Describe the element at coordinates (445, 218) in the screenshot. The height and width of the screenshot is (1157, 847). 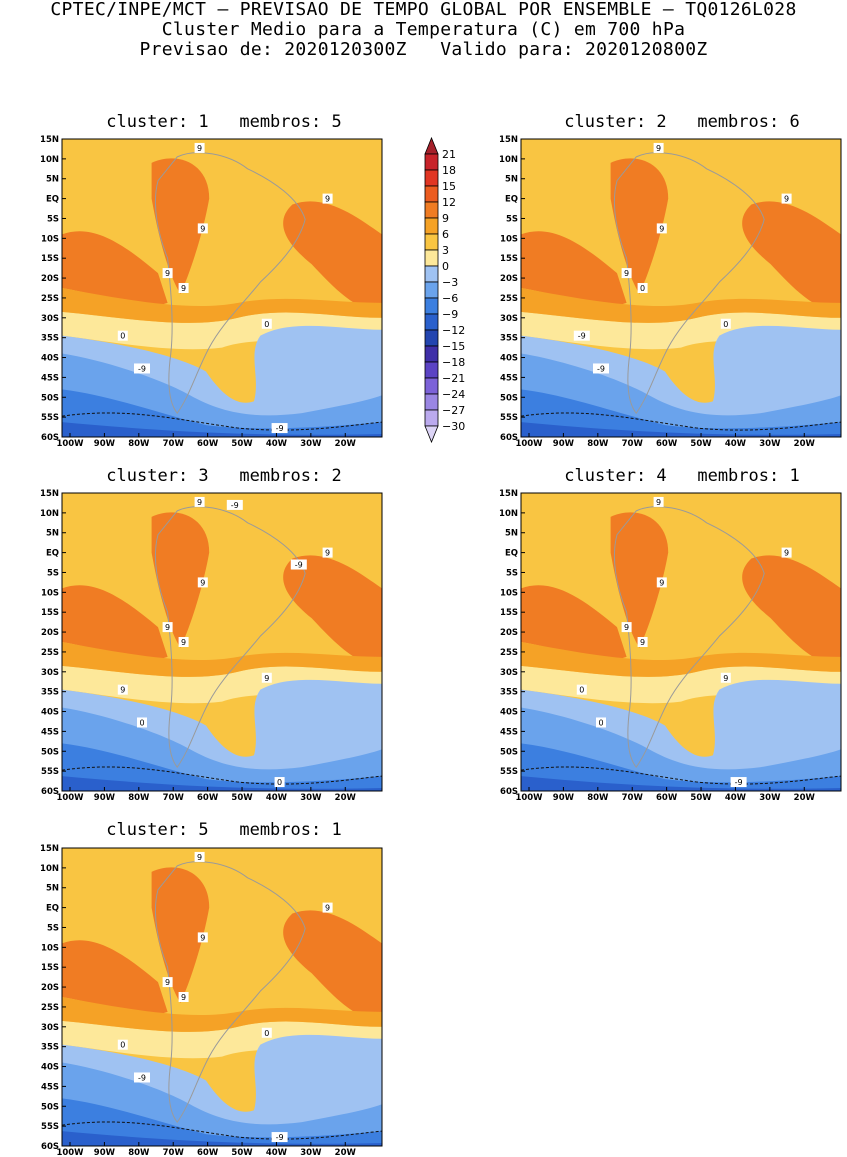
I see `colorbar-label-4: 9` at that location.